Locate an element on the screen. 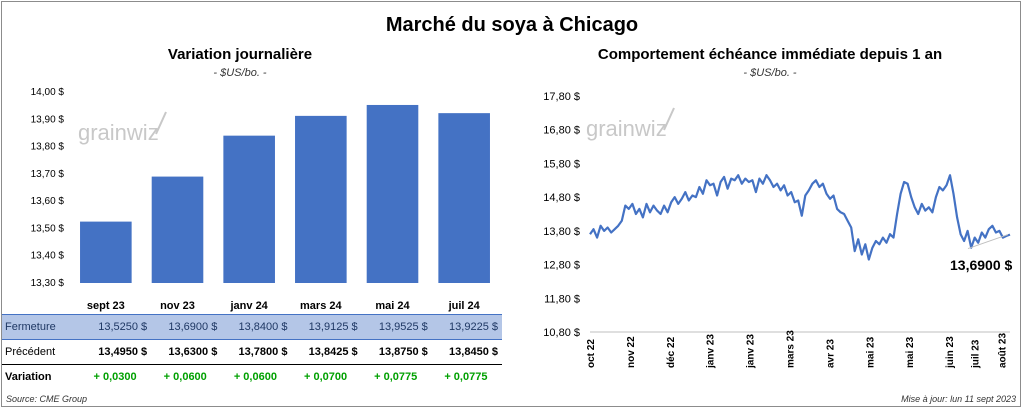  fermeture-cell: 13,9525 $ is located at coordinates (396, 327).